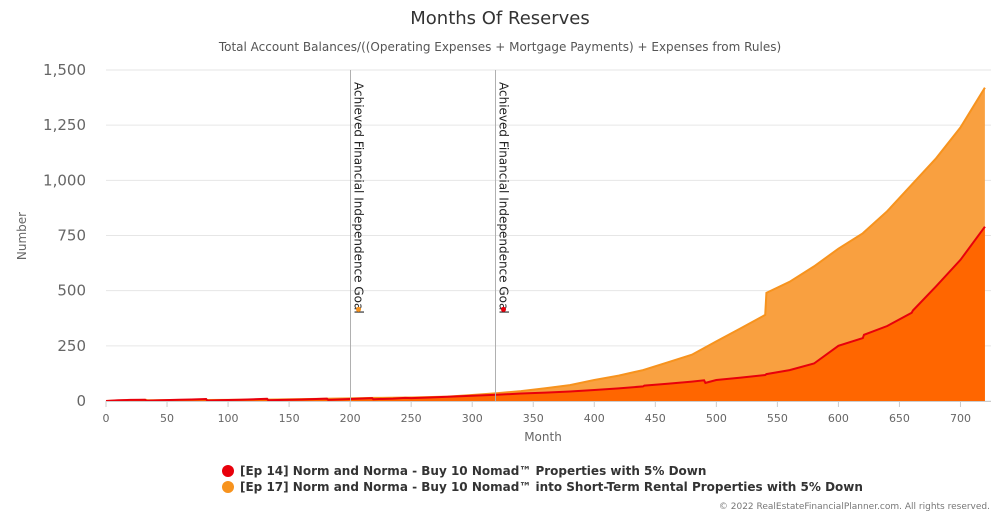 The image size is (1000, 515). I want to click on x-tick-label: 200, so click(350, 418).